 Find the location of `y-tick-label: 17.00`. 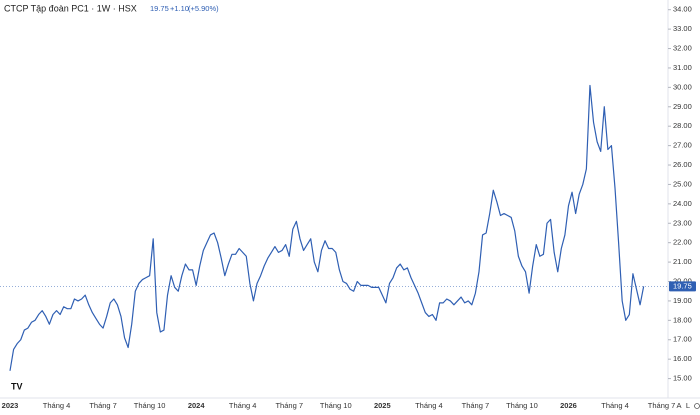

y-tick-label: 17.00 is located at coordinates (682, 339).